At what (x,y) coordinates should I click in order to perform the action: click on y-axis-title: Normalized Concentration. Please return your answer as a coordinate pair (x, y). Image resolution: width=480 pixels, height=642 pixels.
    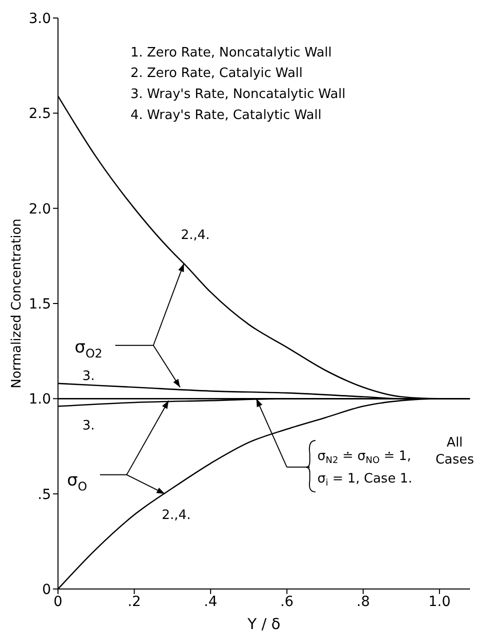
    Looking at the image, I should click on (17, 303).